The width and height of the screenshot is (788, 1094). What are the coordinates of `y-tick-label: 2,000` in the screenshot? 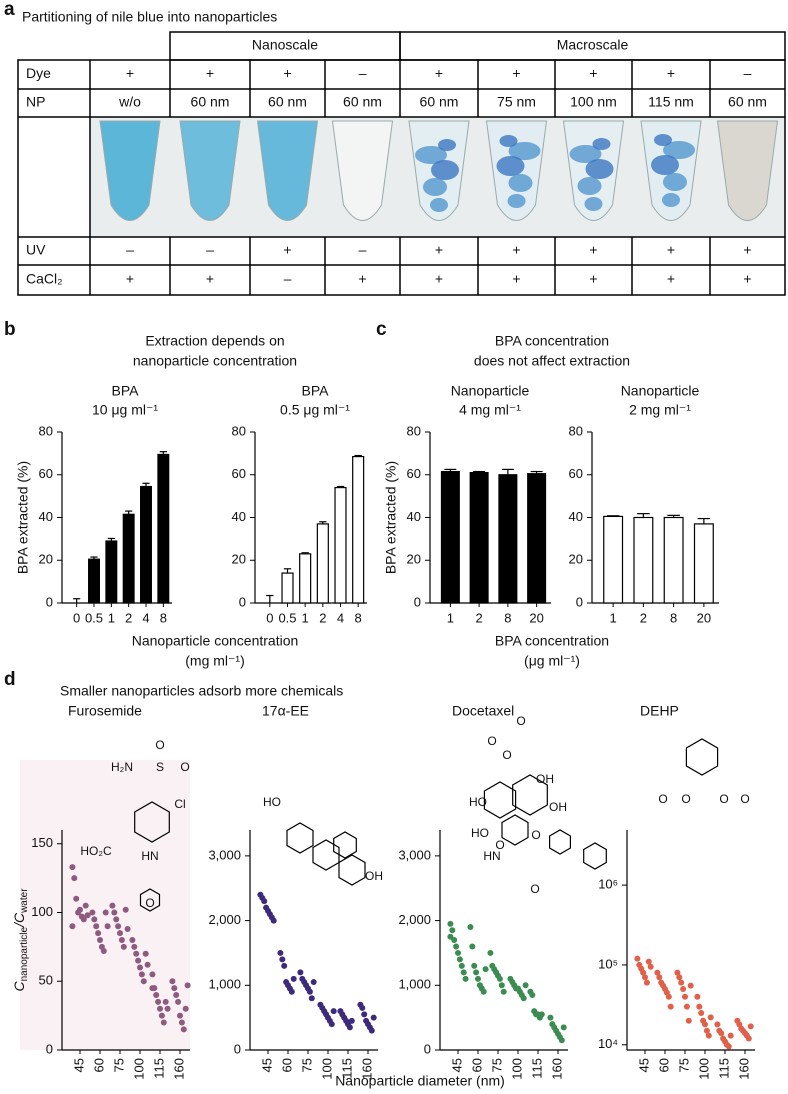 It's located at (224, 919).